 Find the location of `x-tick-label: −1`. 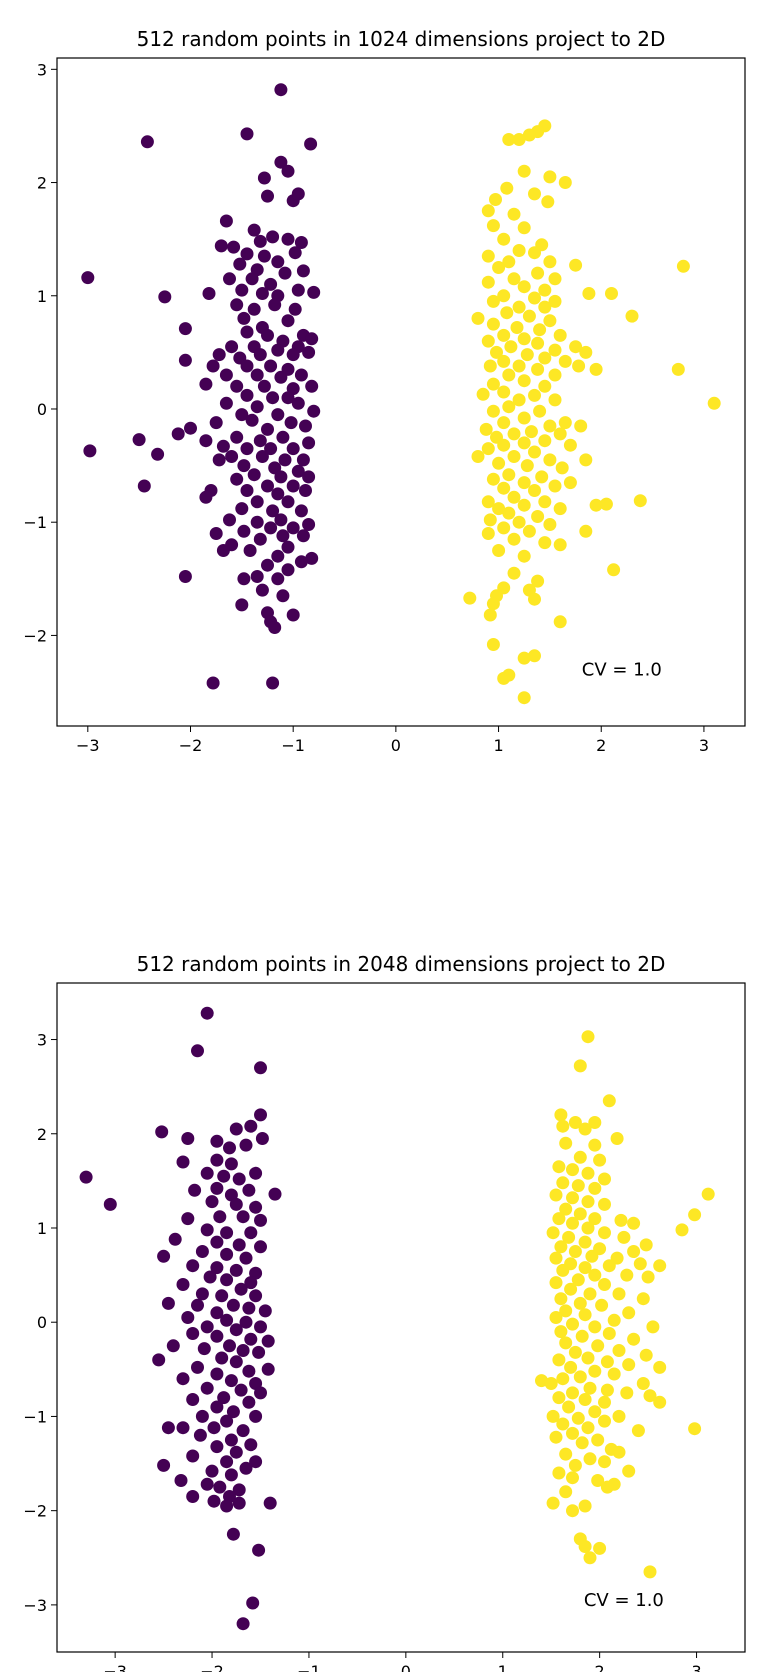

x-tick-label: −1 is located at coordinates (293, 745).